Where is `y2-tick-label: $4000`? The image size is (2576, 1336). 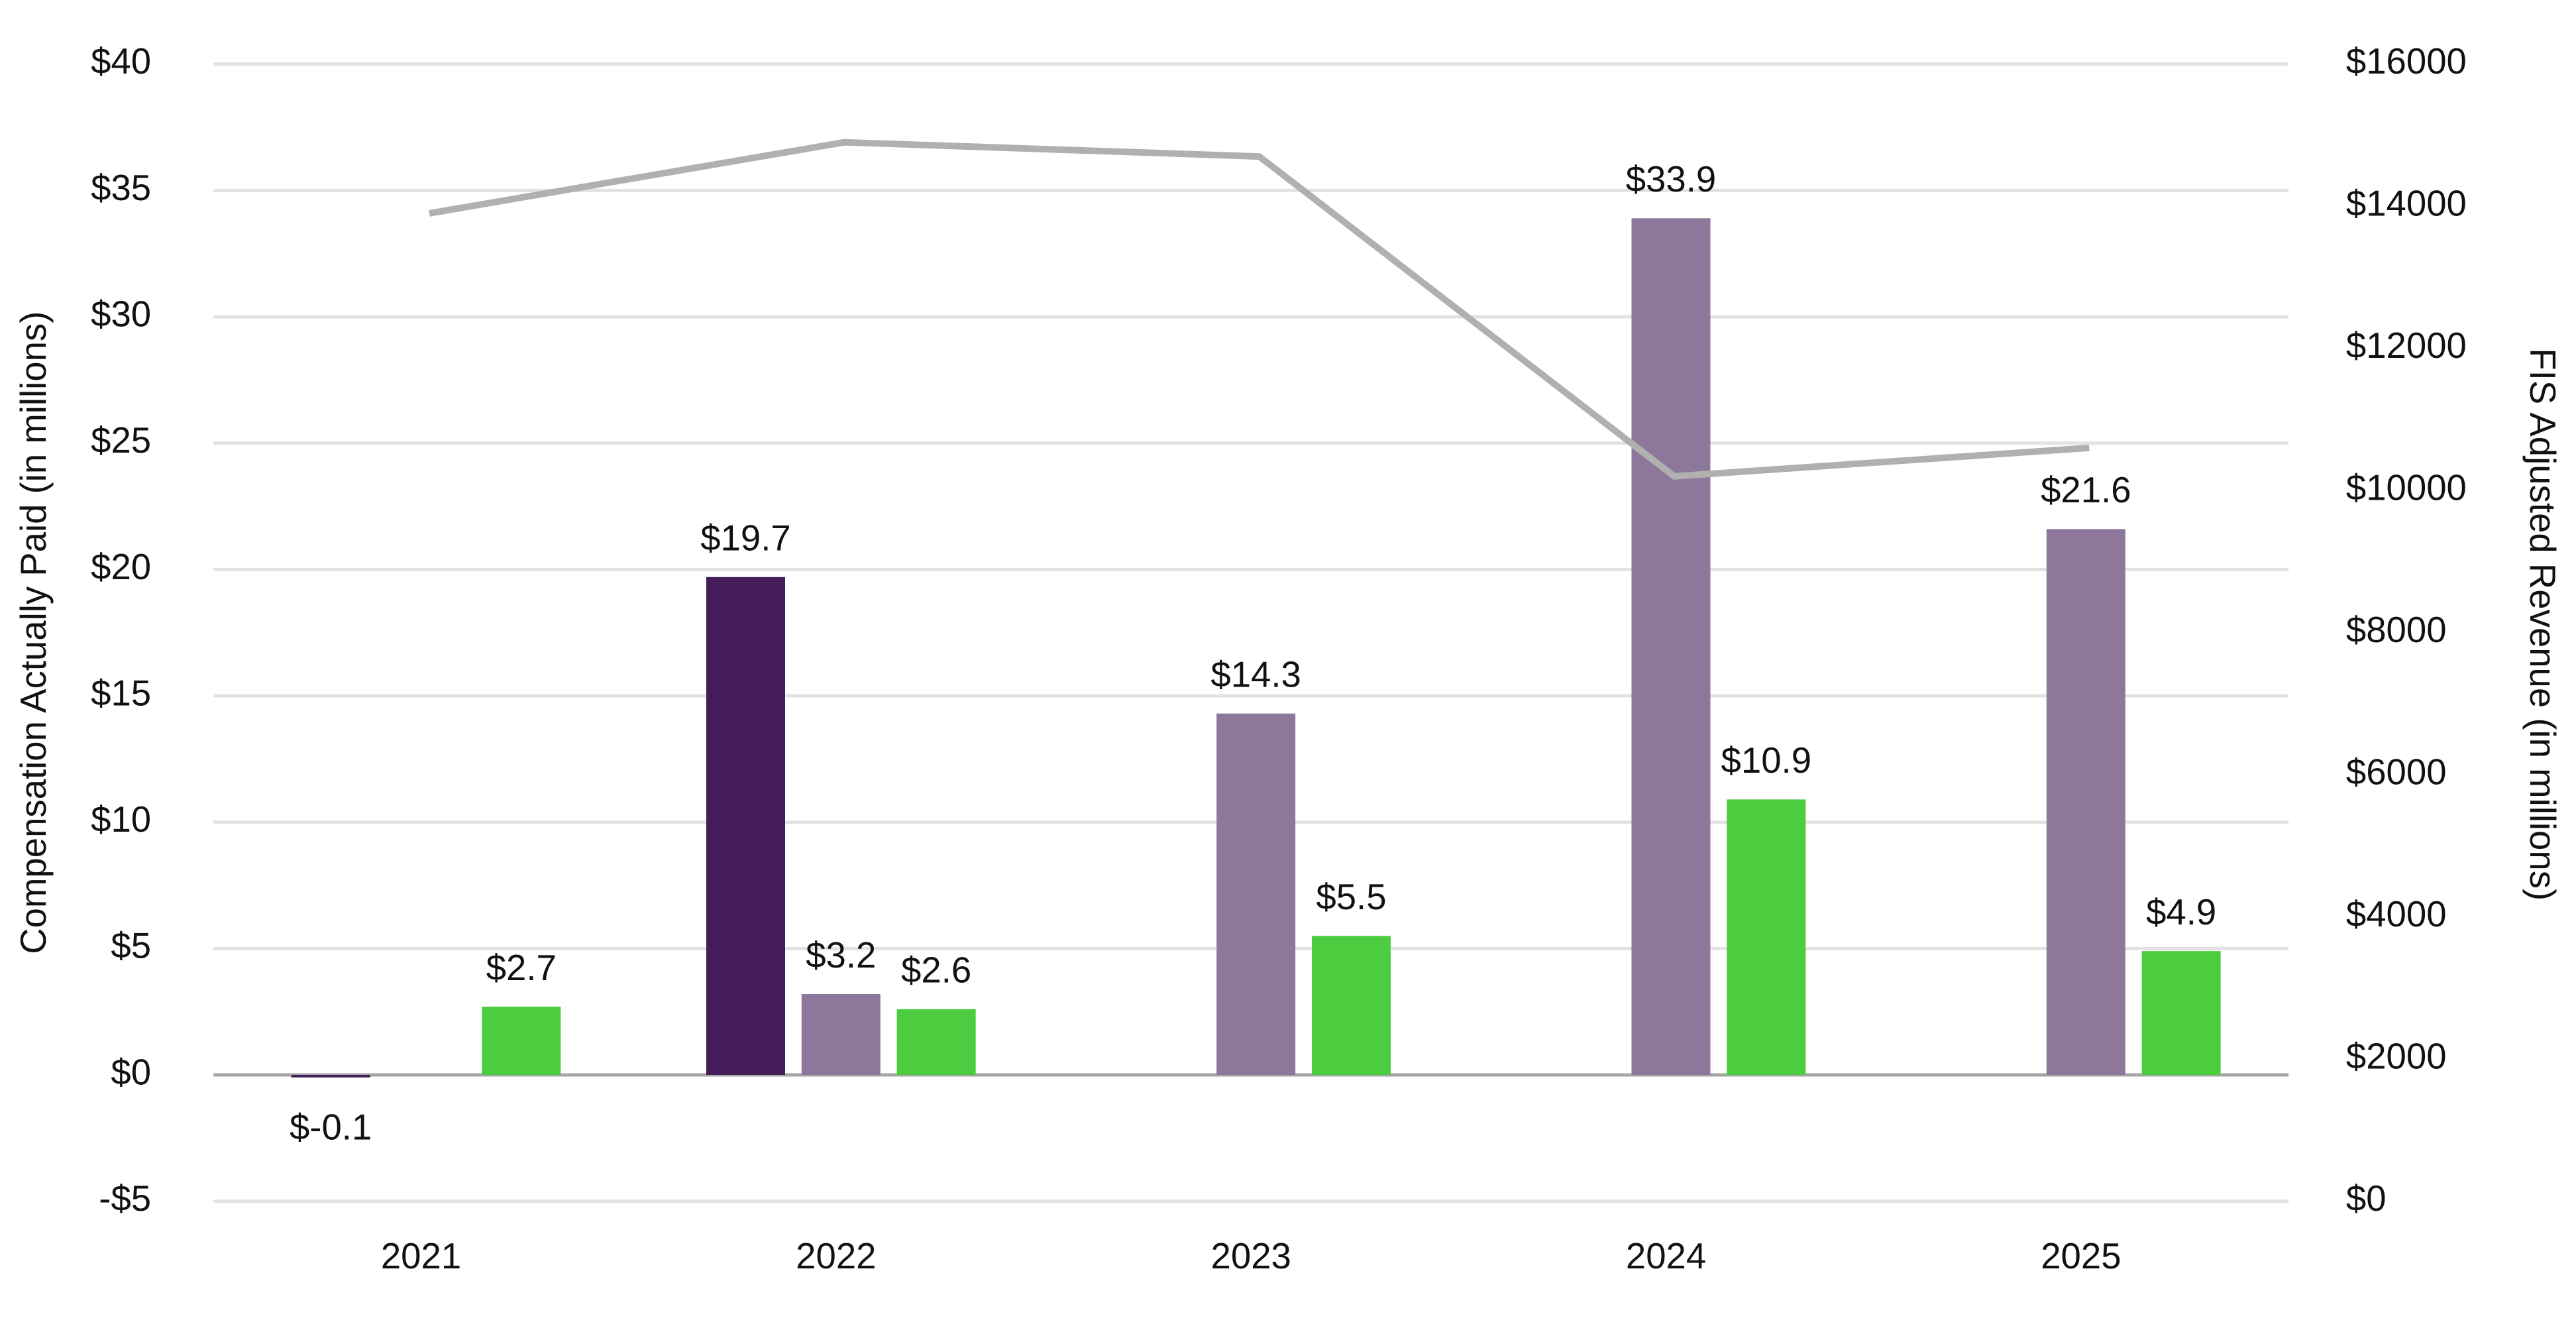 y2-tick-label: $4000 is located at coordinates (2396, 914).